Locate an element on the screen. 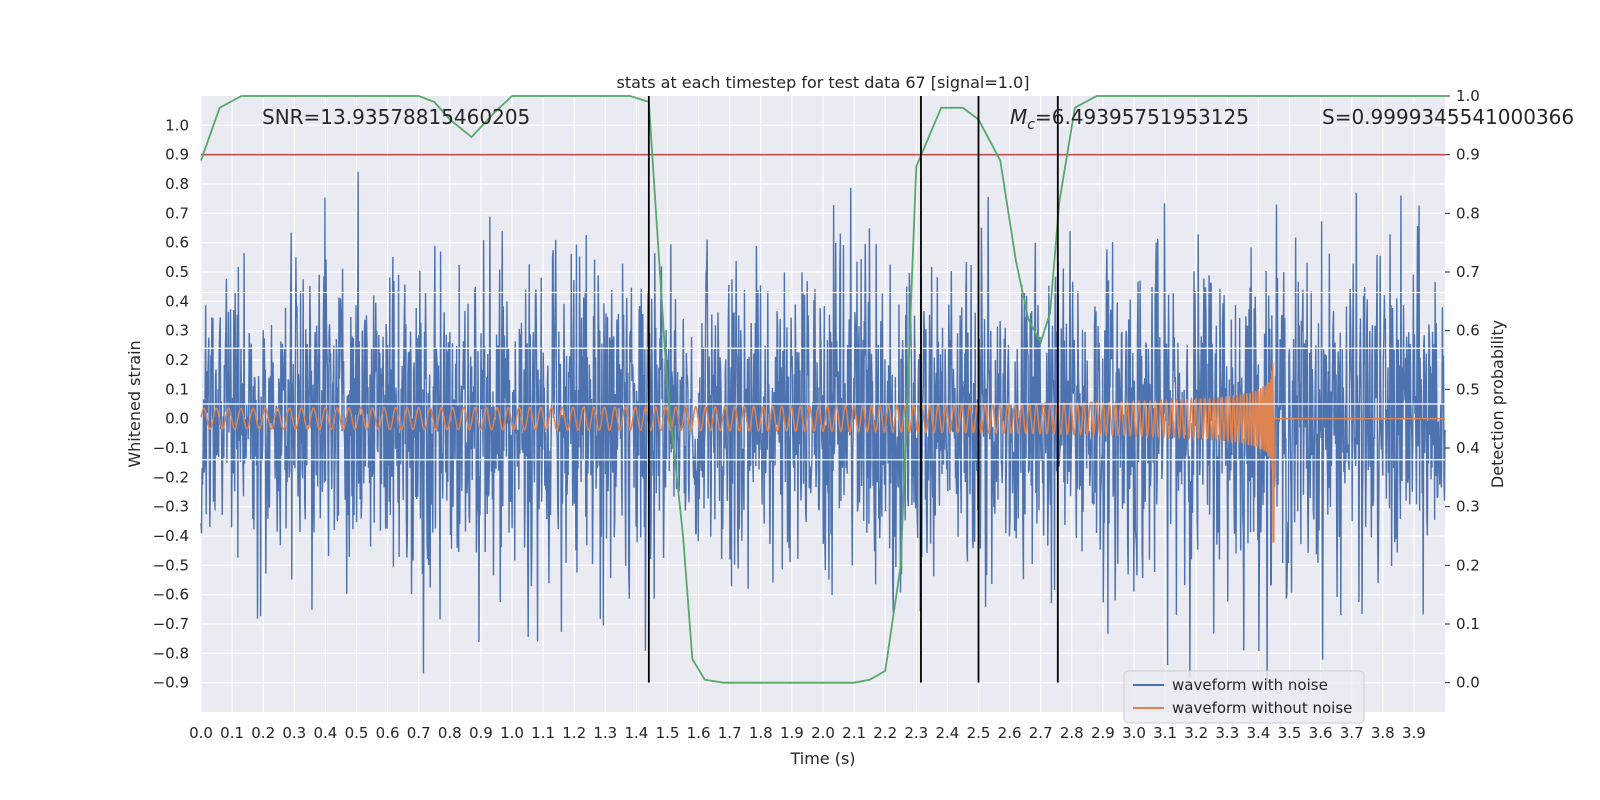 This screenshot has height=800, width=1600. x-tick-label: 0.3 is located at coordinates (294, 733).